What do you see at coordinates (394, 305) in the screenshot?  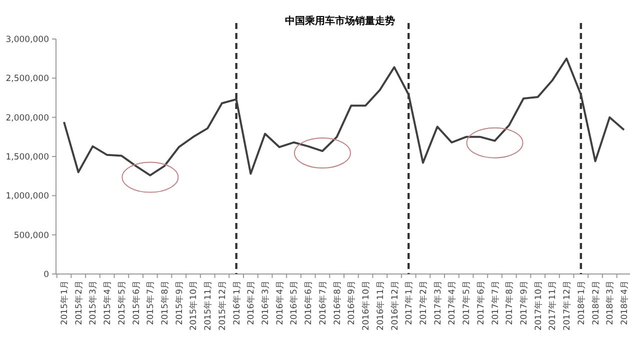 I see `x-tick-label: 2016年12月` at bounding box center [394, 305].